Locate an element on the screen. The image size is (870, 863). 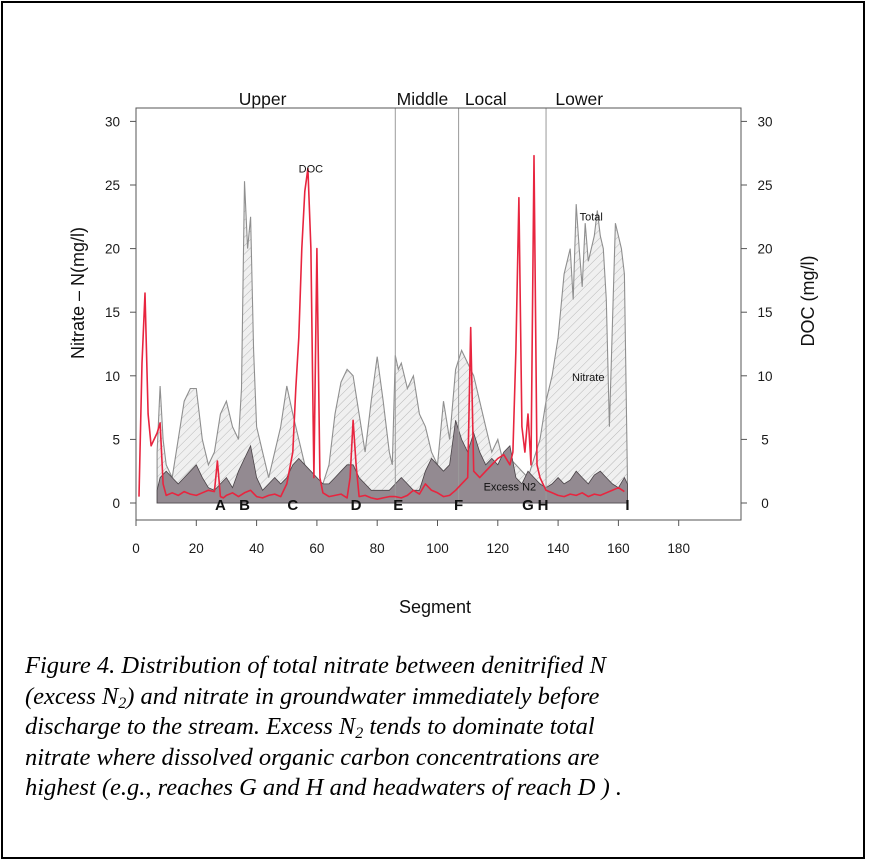
x-tick-label: 80 is located at coordinates (377, 548).